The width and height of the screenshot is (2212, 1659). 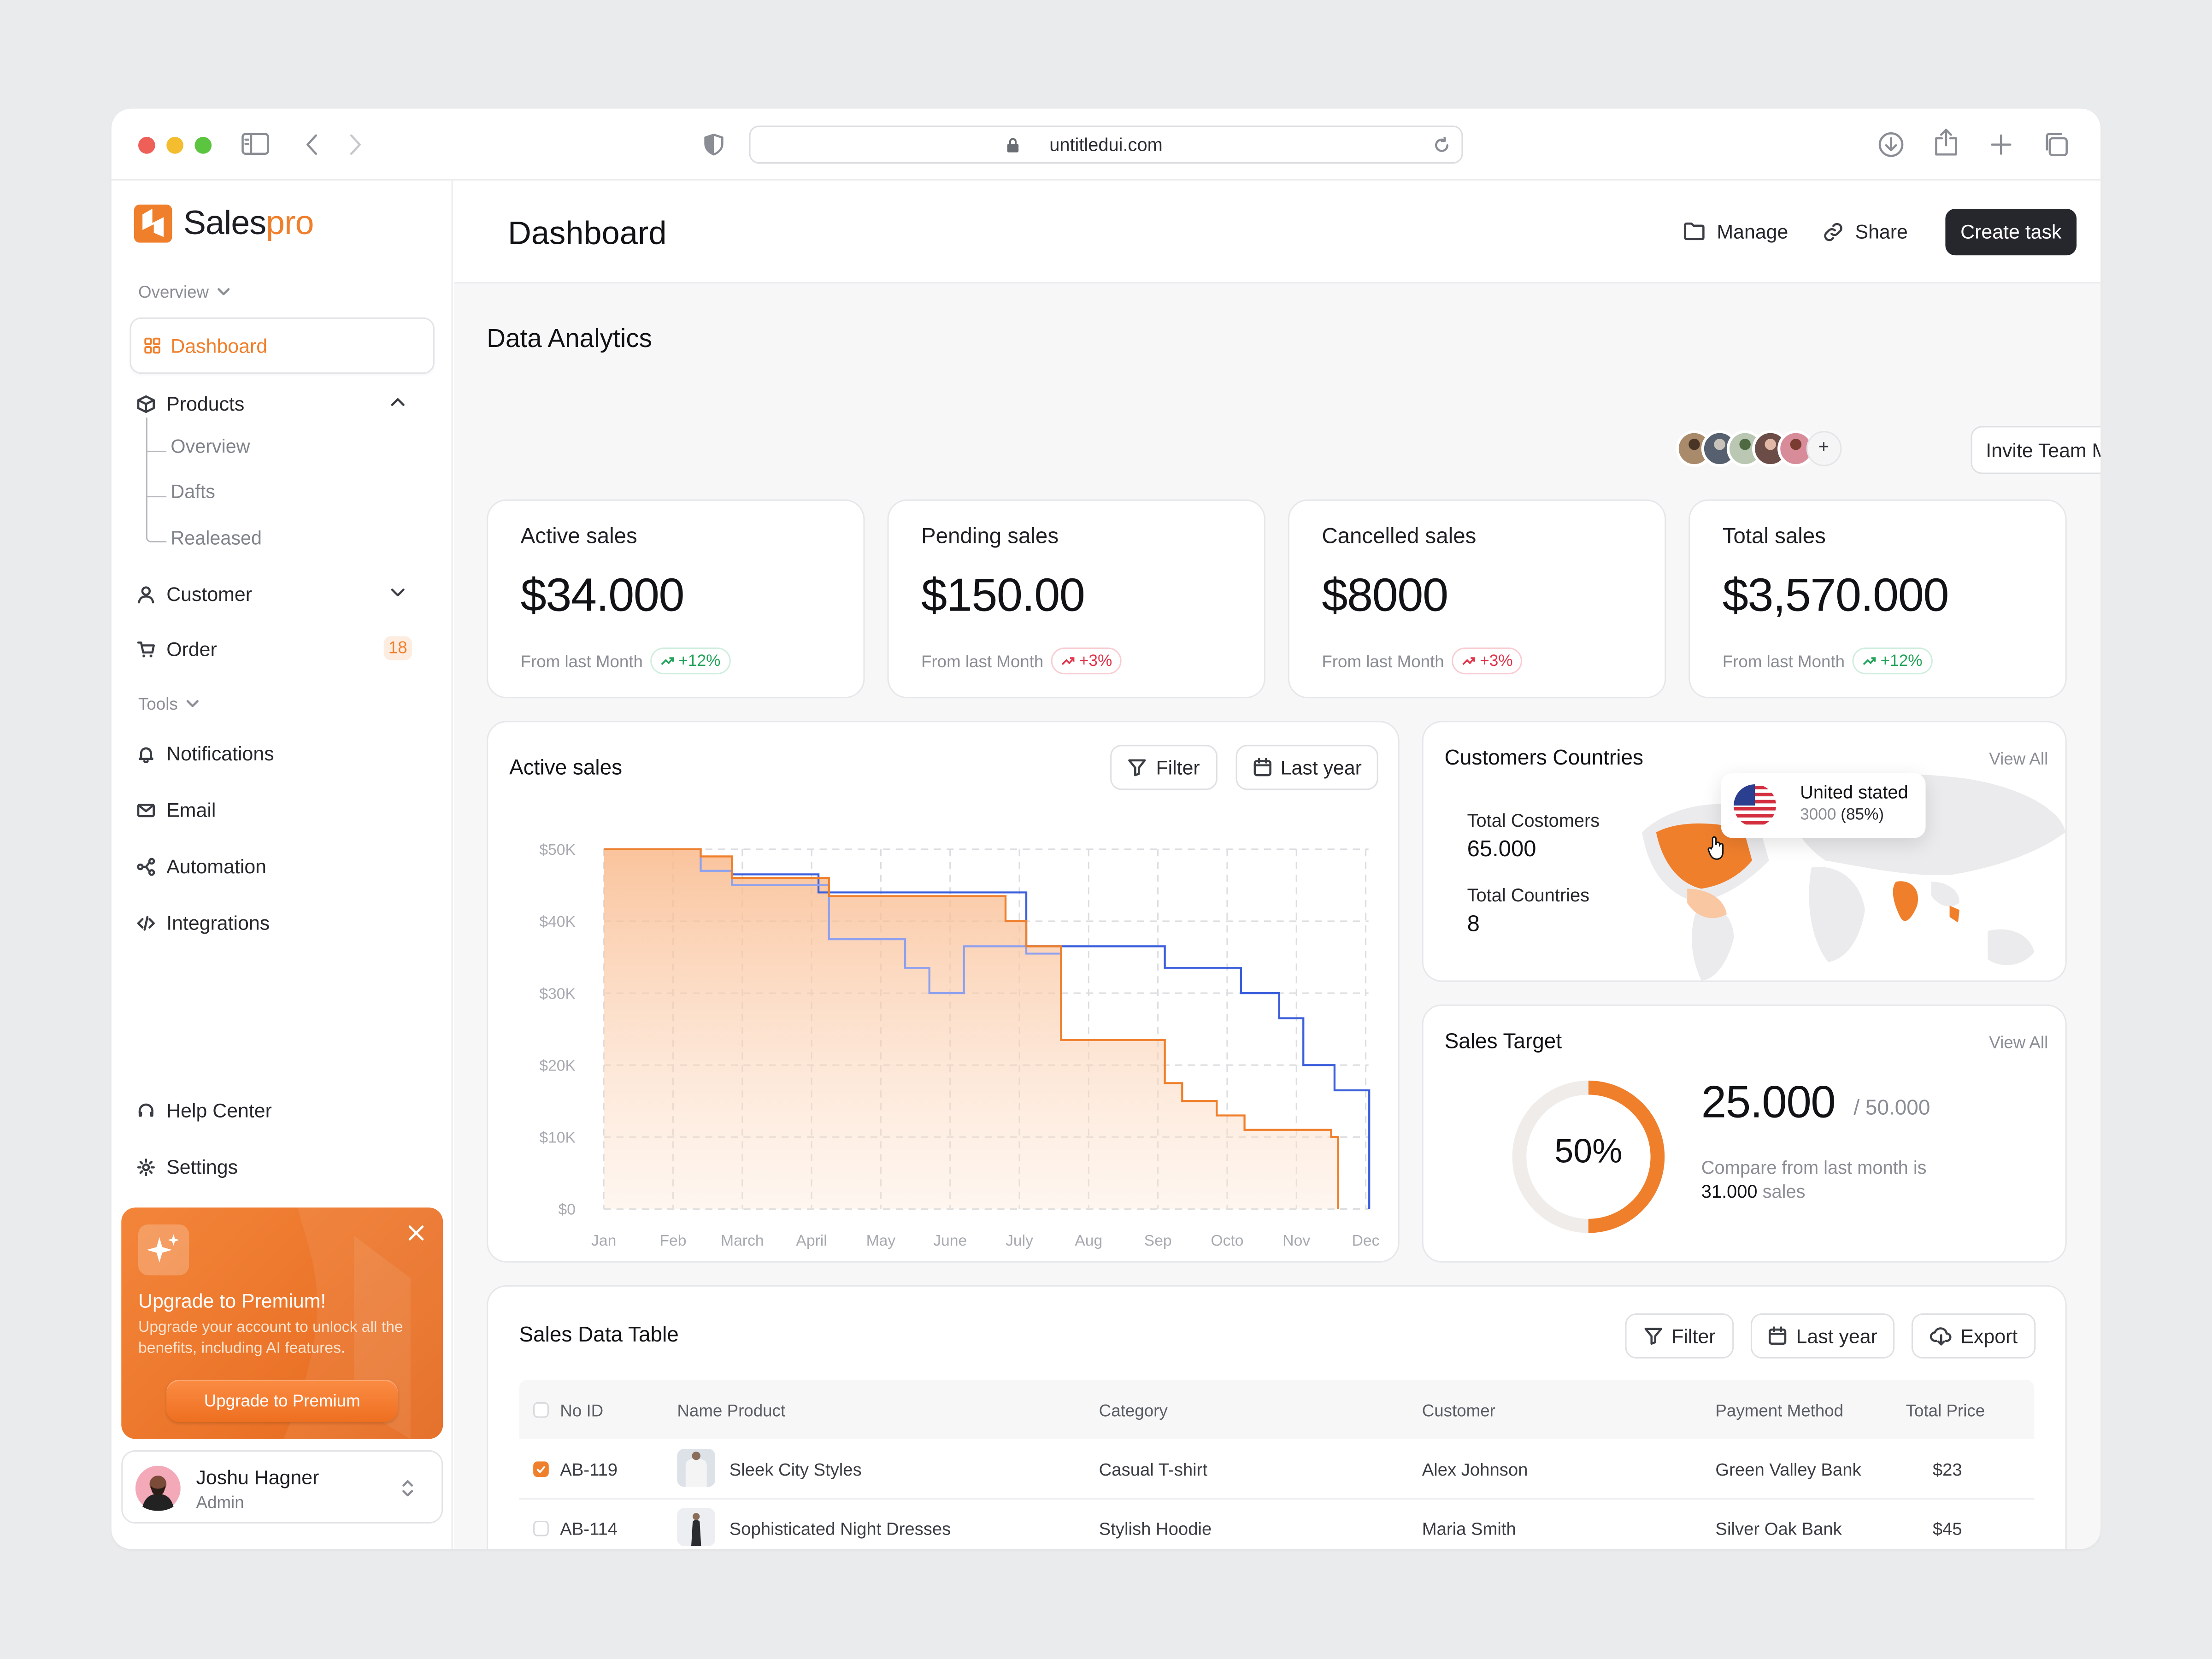 I want to click on close-promo-icon, so click(x=416, y=1232).